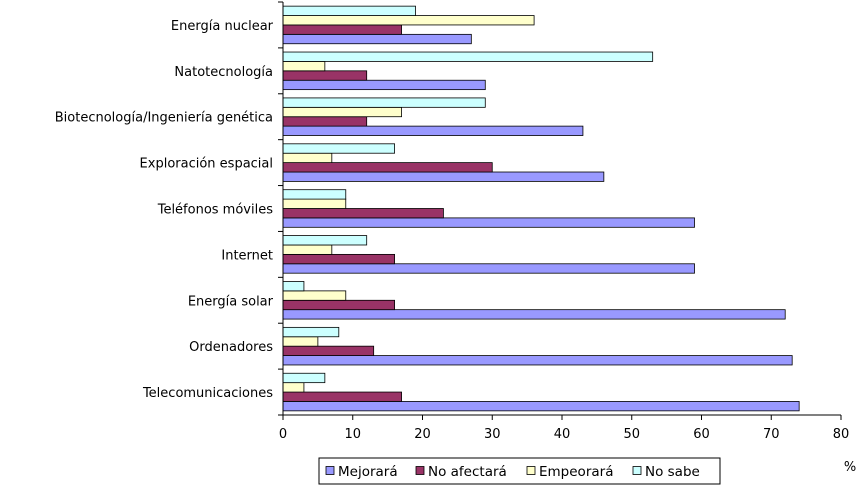  What do you see at coordinates (850, 467) in the screenshot?
I see `x-axis-label: %` at bounding box center [850, 467].